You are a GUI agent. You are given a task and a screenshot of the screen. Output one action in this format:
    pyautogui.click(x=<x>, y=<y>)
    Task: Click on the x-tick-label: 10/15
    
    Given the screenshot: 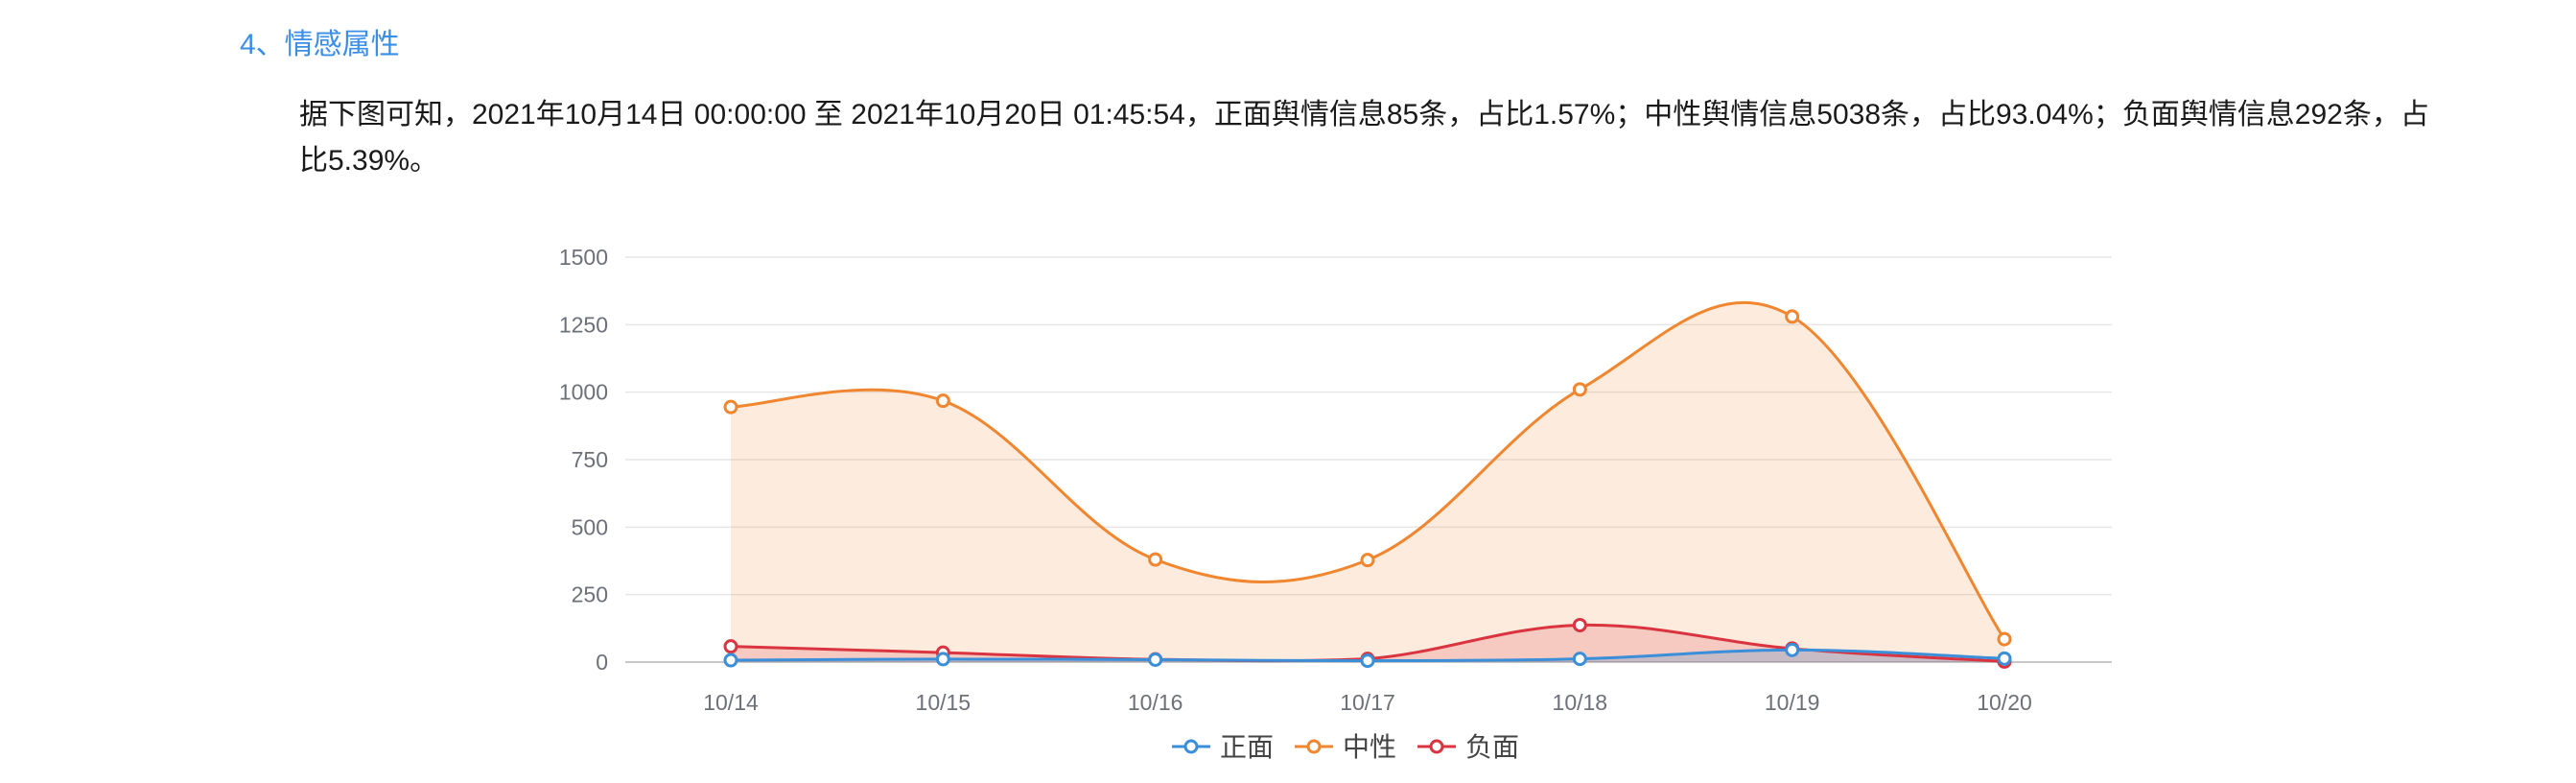 What is the action you would take?
    pyautogui.click(x=944, y=702)
    